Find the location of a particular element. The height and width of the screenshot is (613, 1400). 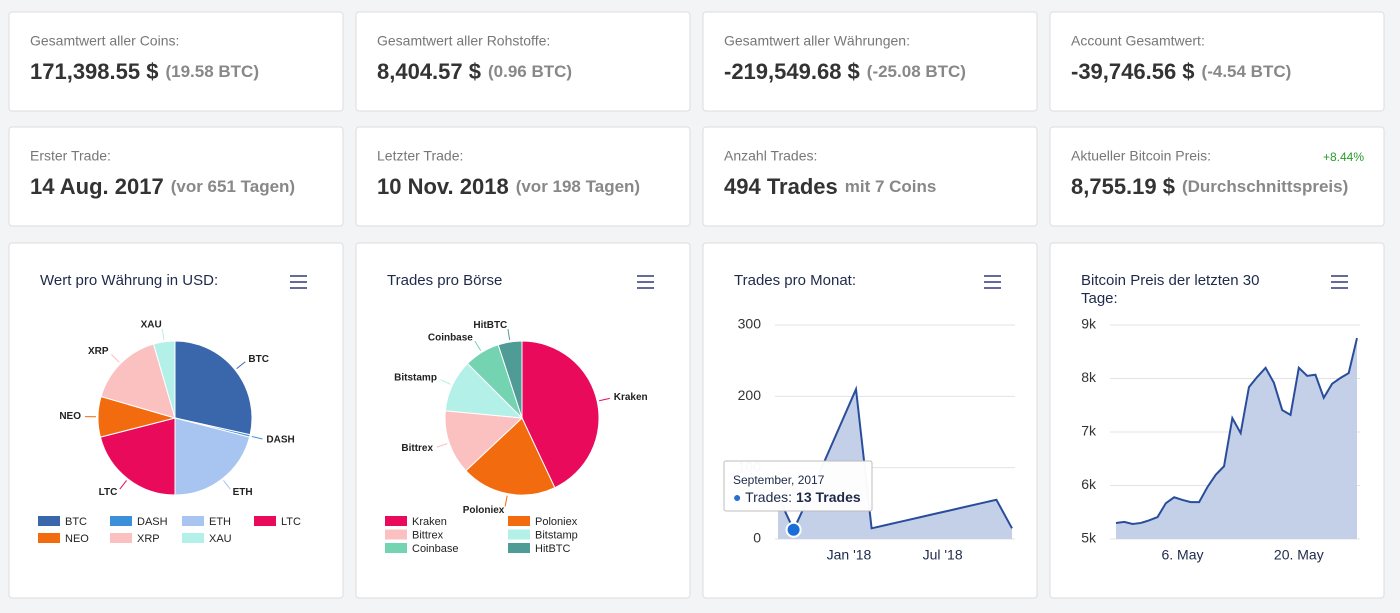

pie-label: Kraken is located at coordinates (631, 397).